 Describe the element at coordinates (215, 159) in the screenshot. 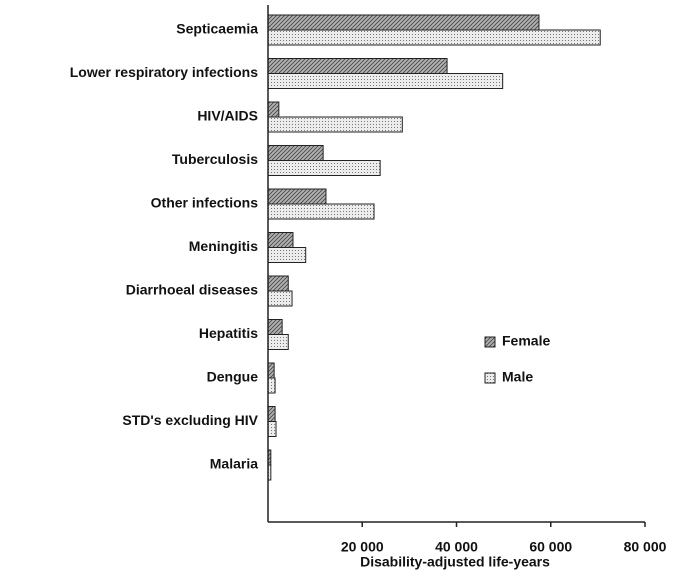

I see `y-tick-label: Tuberculosis` at that location.